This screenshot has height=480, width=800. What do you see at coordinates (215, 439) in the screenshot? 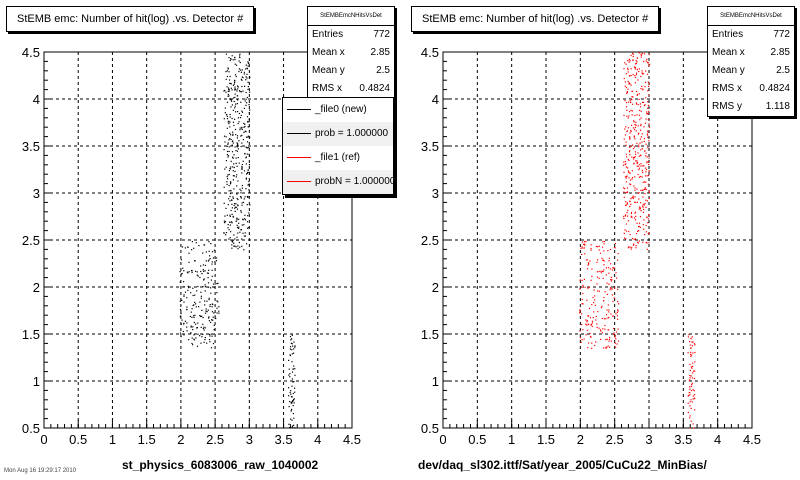
I see `x-tick-label: 2.5` at bounding box center [215, 439].